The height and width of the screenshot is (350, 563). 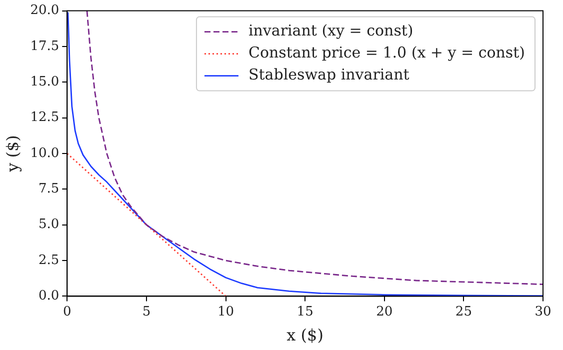 What do you see at coordinates (45, 10) in the screenshot?
I see `y-tick-label: 20.0` at bounding box center [45, 10].